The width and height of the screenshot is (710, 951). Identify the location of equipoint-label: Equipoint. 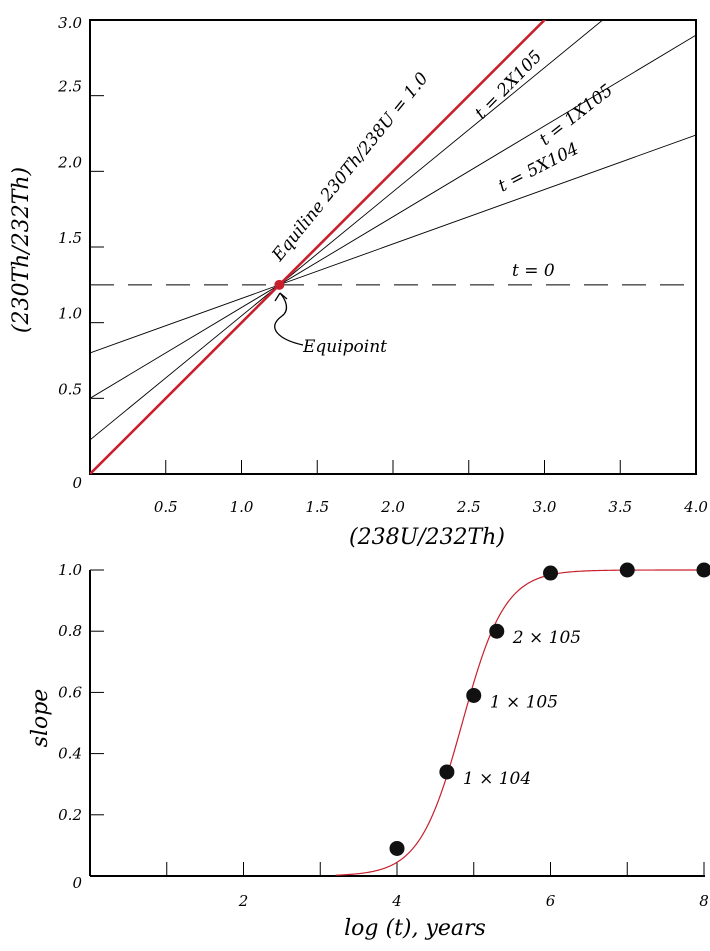
(344, 347).